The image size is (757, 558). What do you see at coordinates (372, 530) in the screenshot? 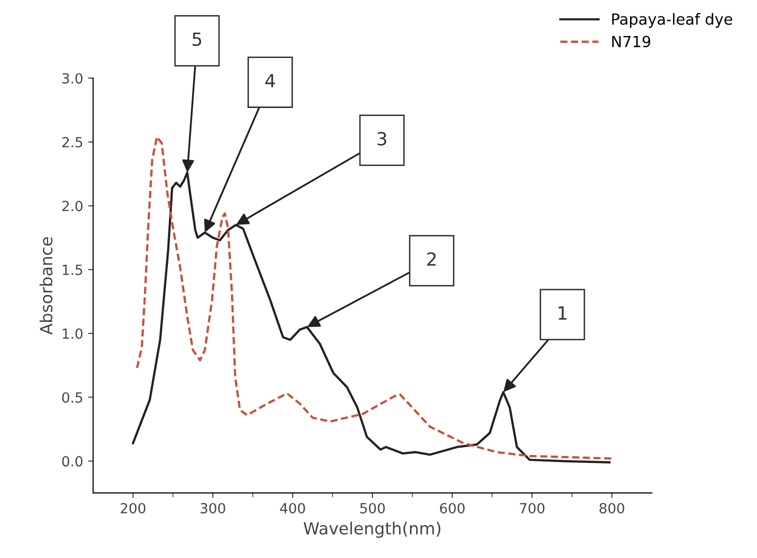
I see `x-axis-title: Wavelength(nm)` at bounding box center [372, 530].